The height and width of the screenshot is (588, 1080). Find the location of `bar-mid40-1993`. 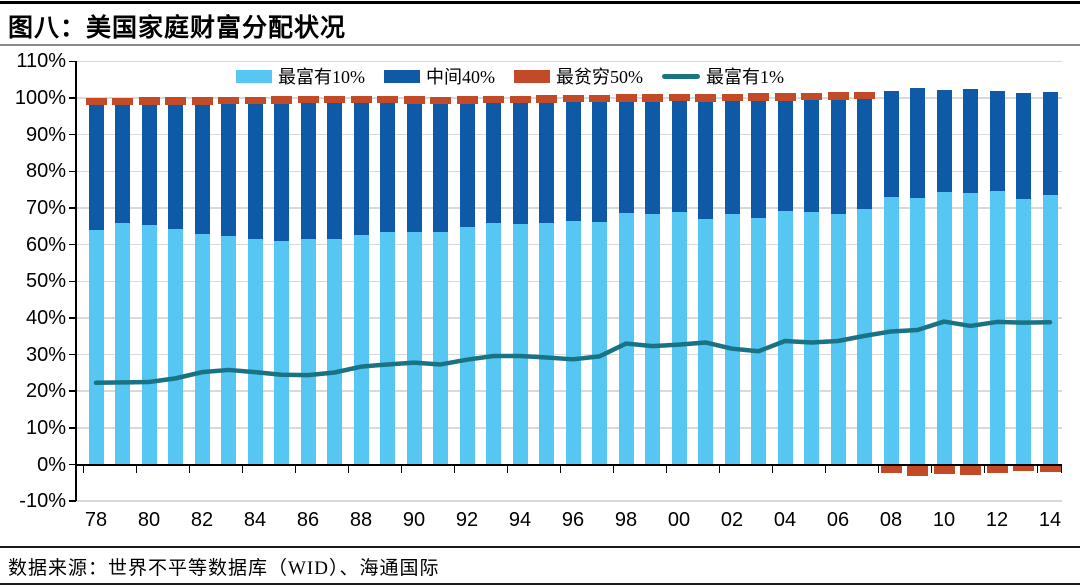

bar-mid40-1993 is located at coordinates (493, 163).